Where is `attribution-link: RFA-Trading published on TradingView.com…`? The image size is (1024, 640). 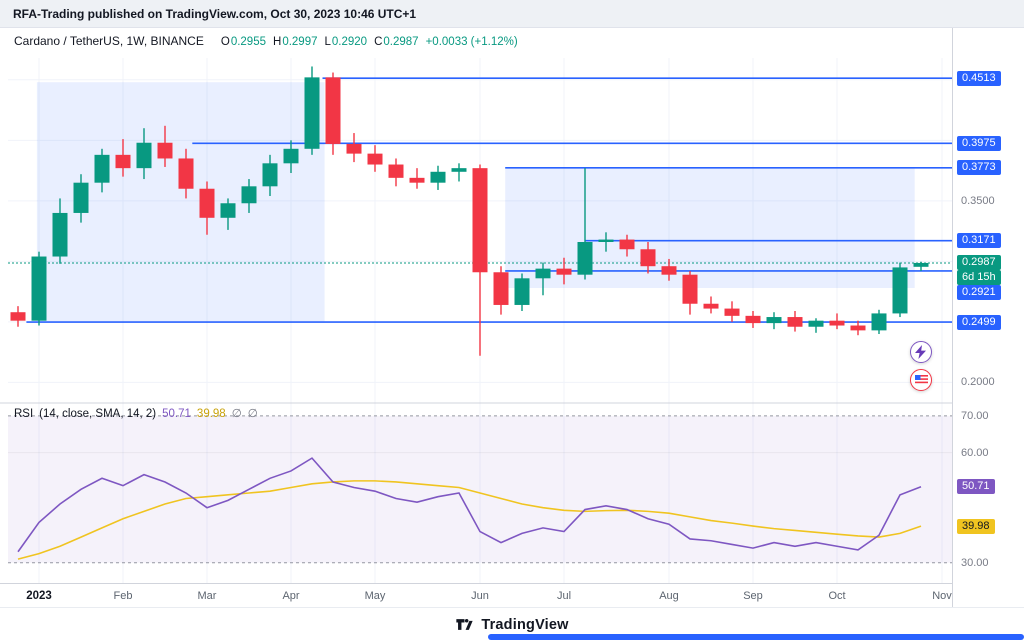 attribution-link: RFA-Trading published on TradingView.com… is located at coordinates (215, 13).